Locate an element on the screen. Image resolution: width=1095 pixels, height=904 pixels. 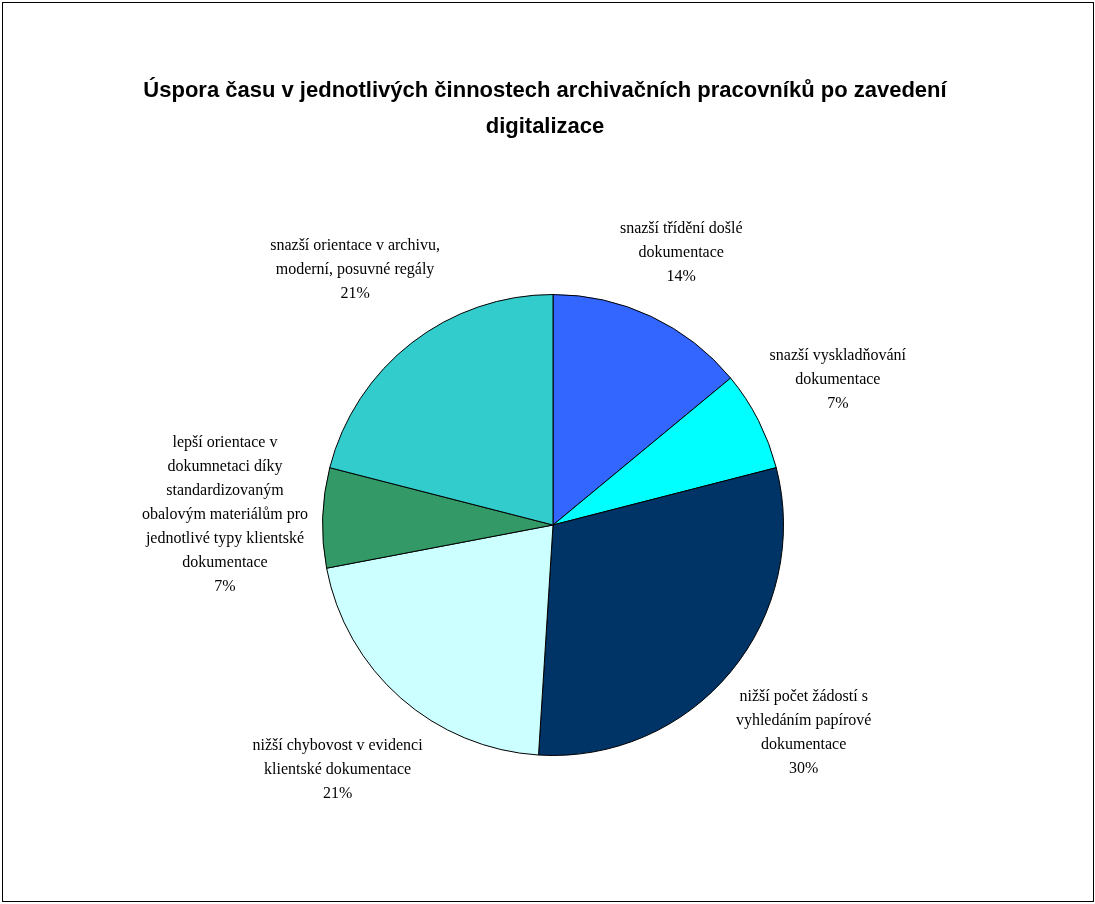
slice-label: lepší orientace v dokumnetaci díky standardizovaným obalovým materiálům pro jednotlivé typy klientské dokumentace is located at coordinates (225, 501).